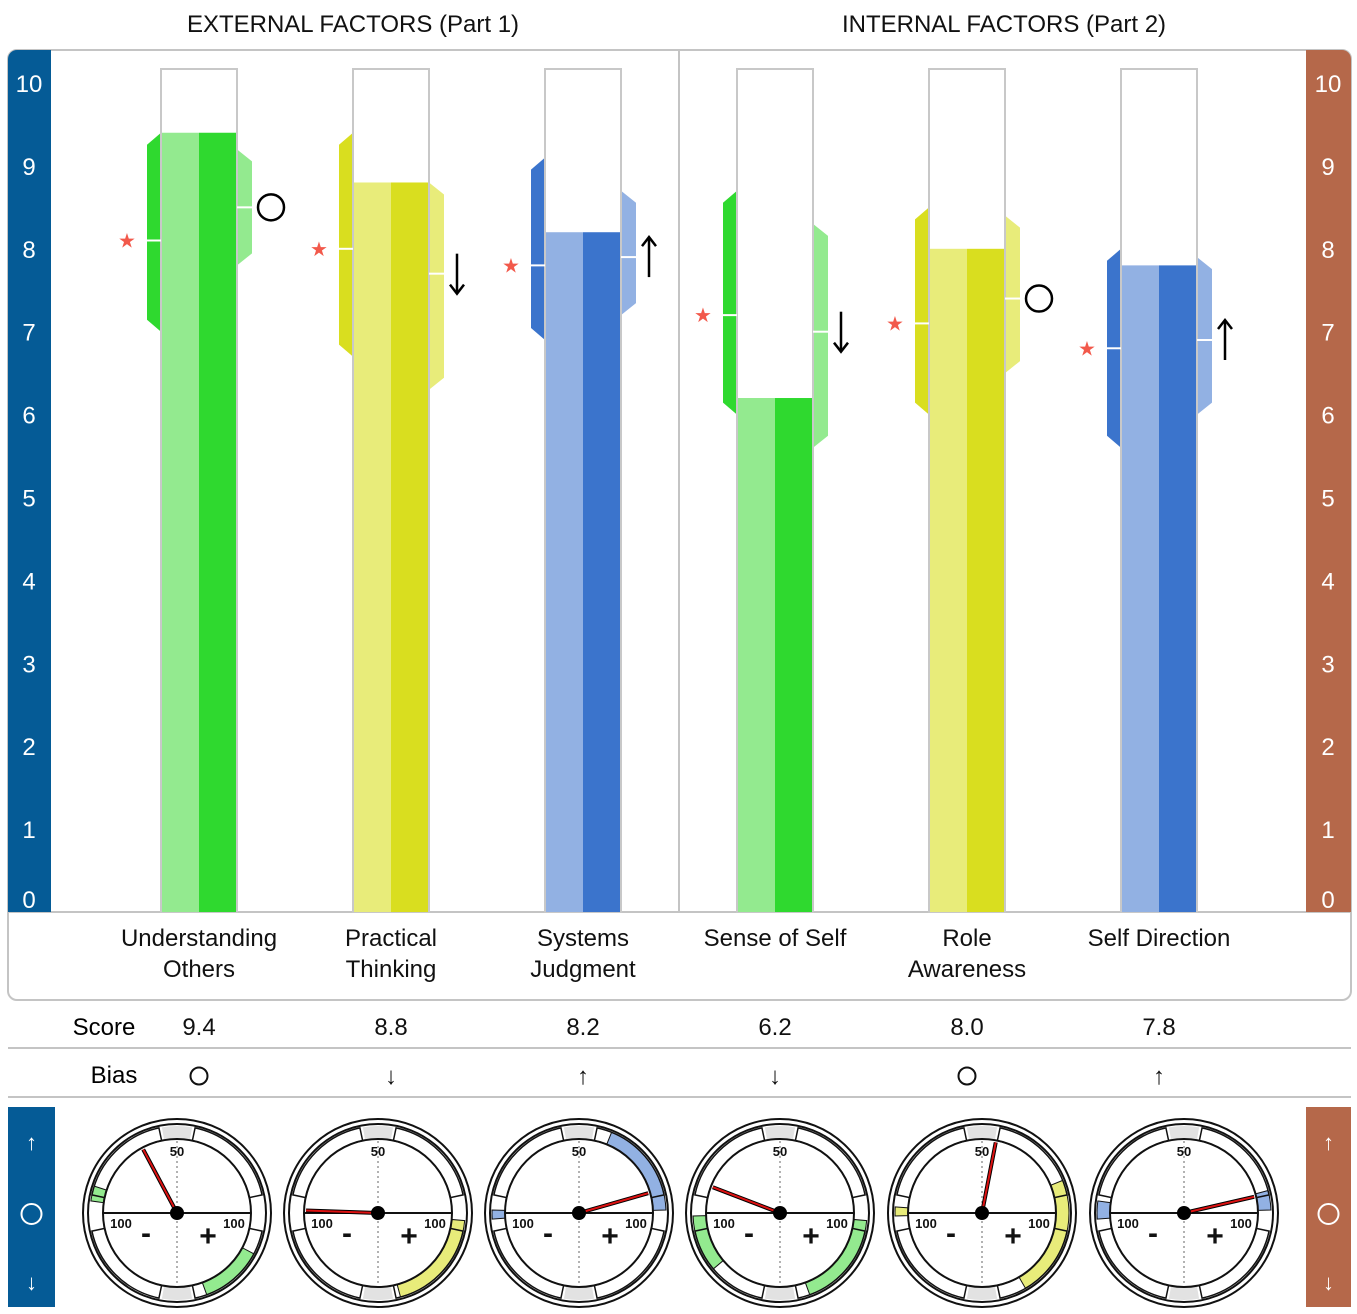  I want to click on right-axis-tick: 5, so click(1327, 499).